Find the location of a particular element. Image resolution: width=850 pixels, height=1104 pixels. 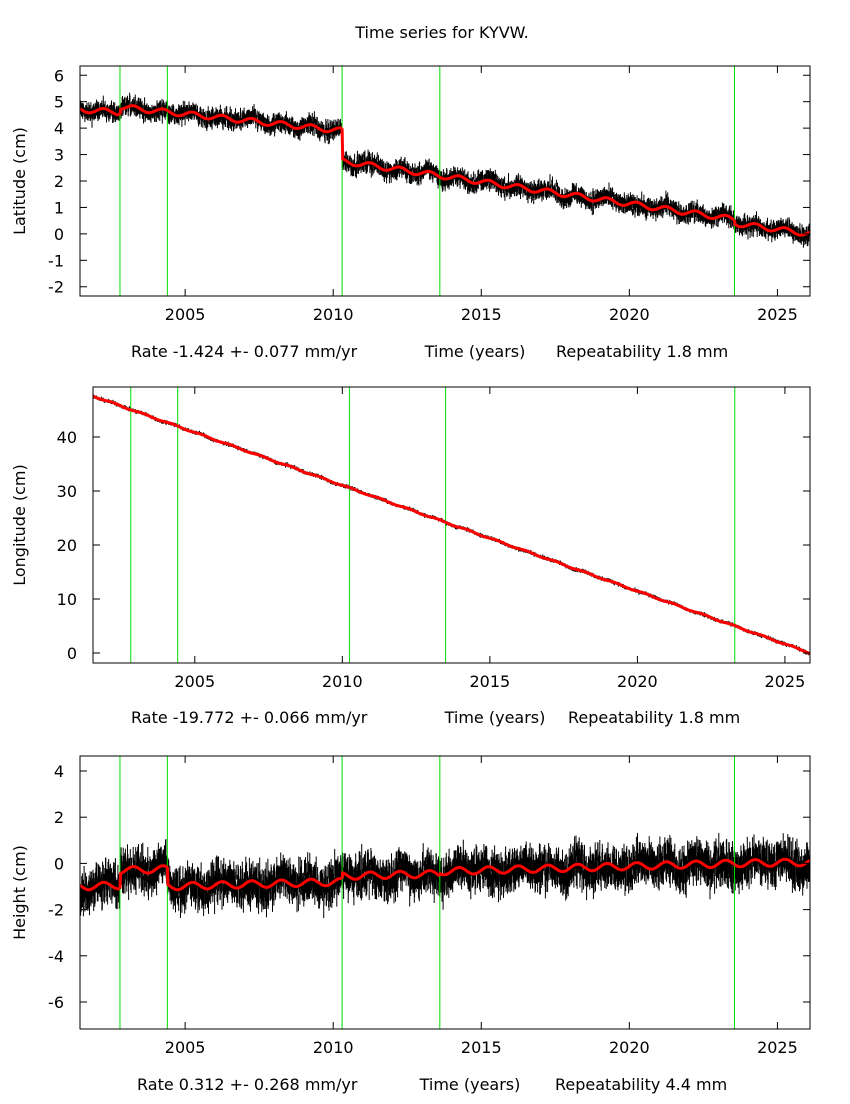

y-tick-label: -1 is located at coordinates (56, 260).